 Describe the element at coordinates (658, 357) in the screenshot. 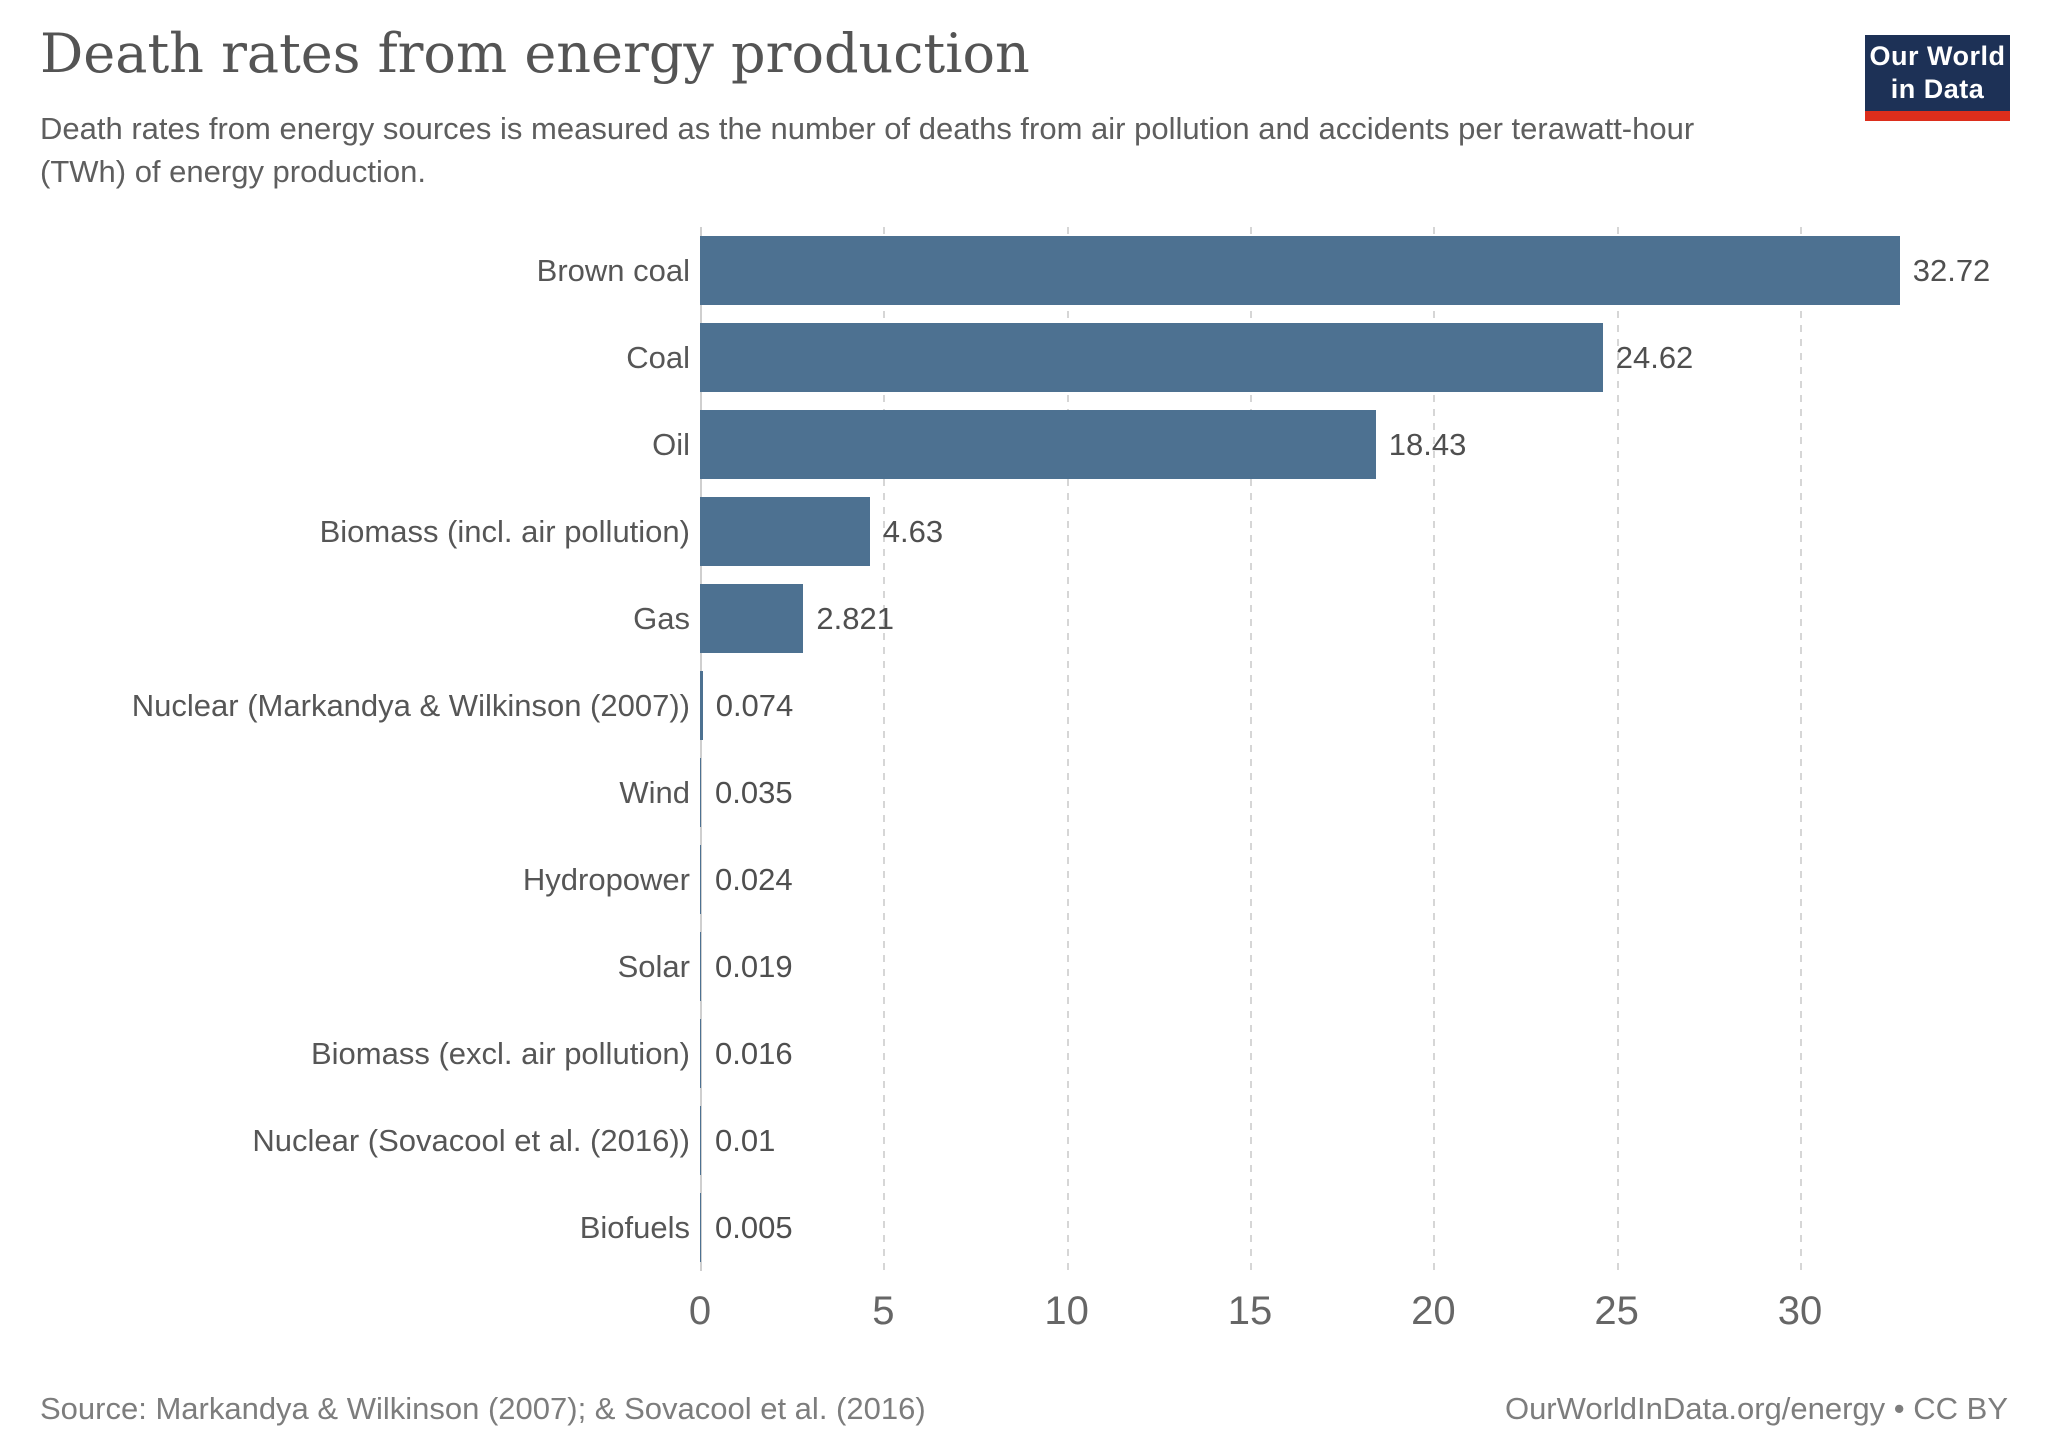

I see `category-label: Coal` at that location.